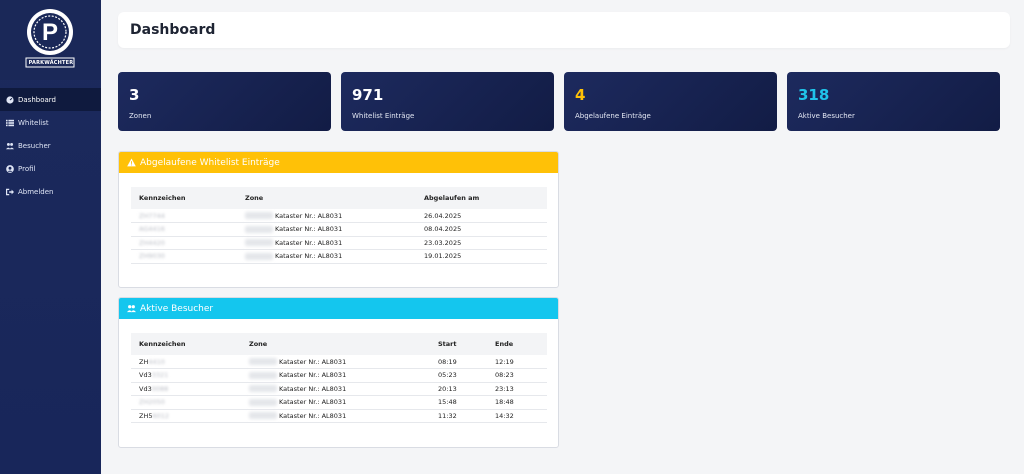 The height and width of the screenshot is (474, 1024). What do you see at coordinates (146, 415) in the screenshot?
I see `plate-cell: ZH5` at bounding box center [146, 415].